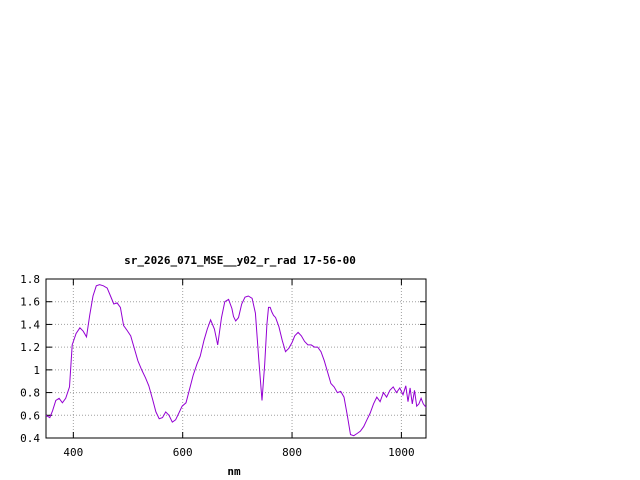 This screenshot has height=480, width=640. Describe the element at coordinates (30, 359) in the screenshot. I see `y-tick-labels: 0.4 0.6 0.8 1 1.2 1.4 1.6 1.8` at that location.